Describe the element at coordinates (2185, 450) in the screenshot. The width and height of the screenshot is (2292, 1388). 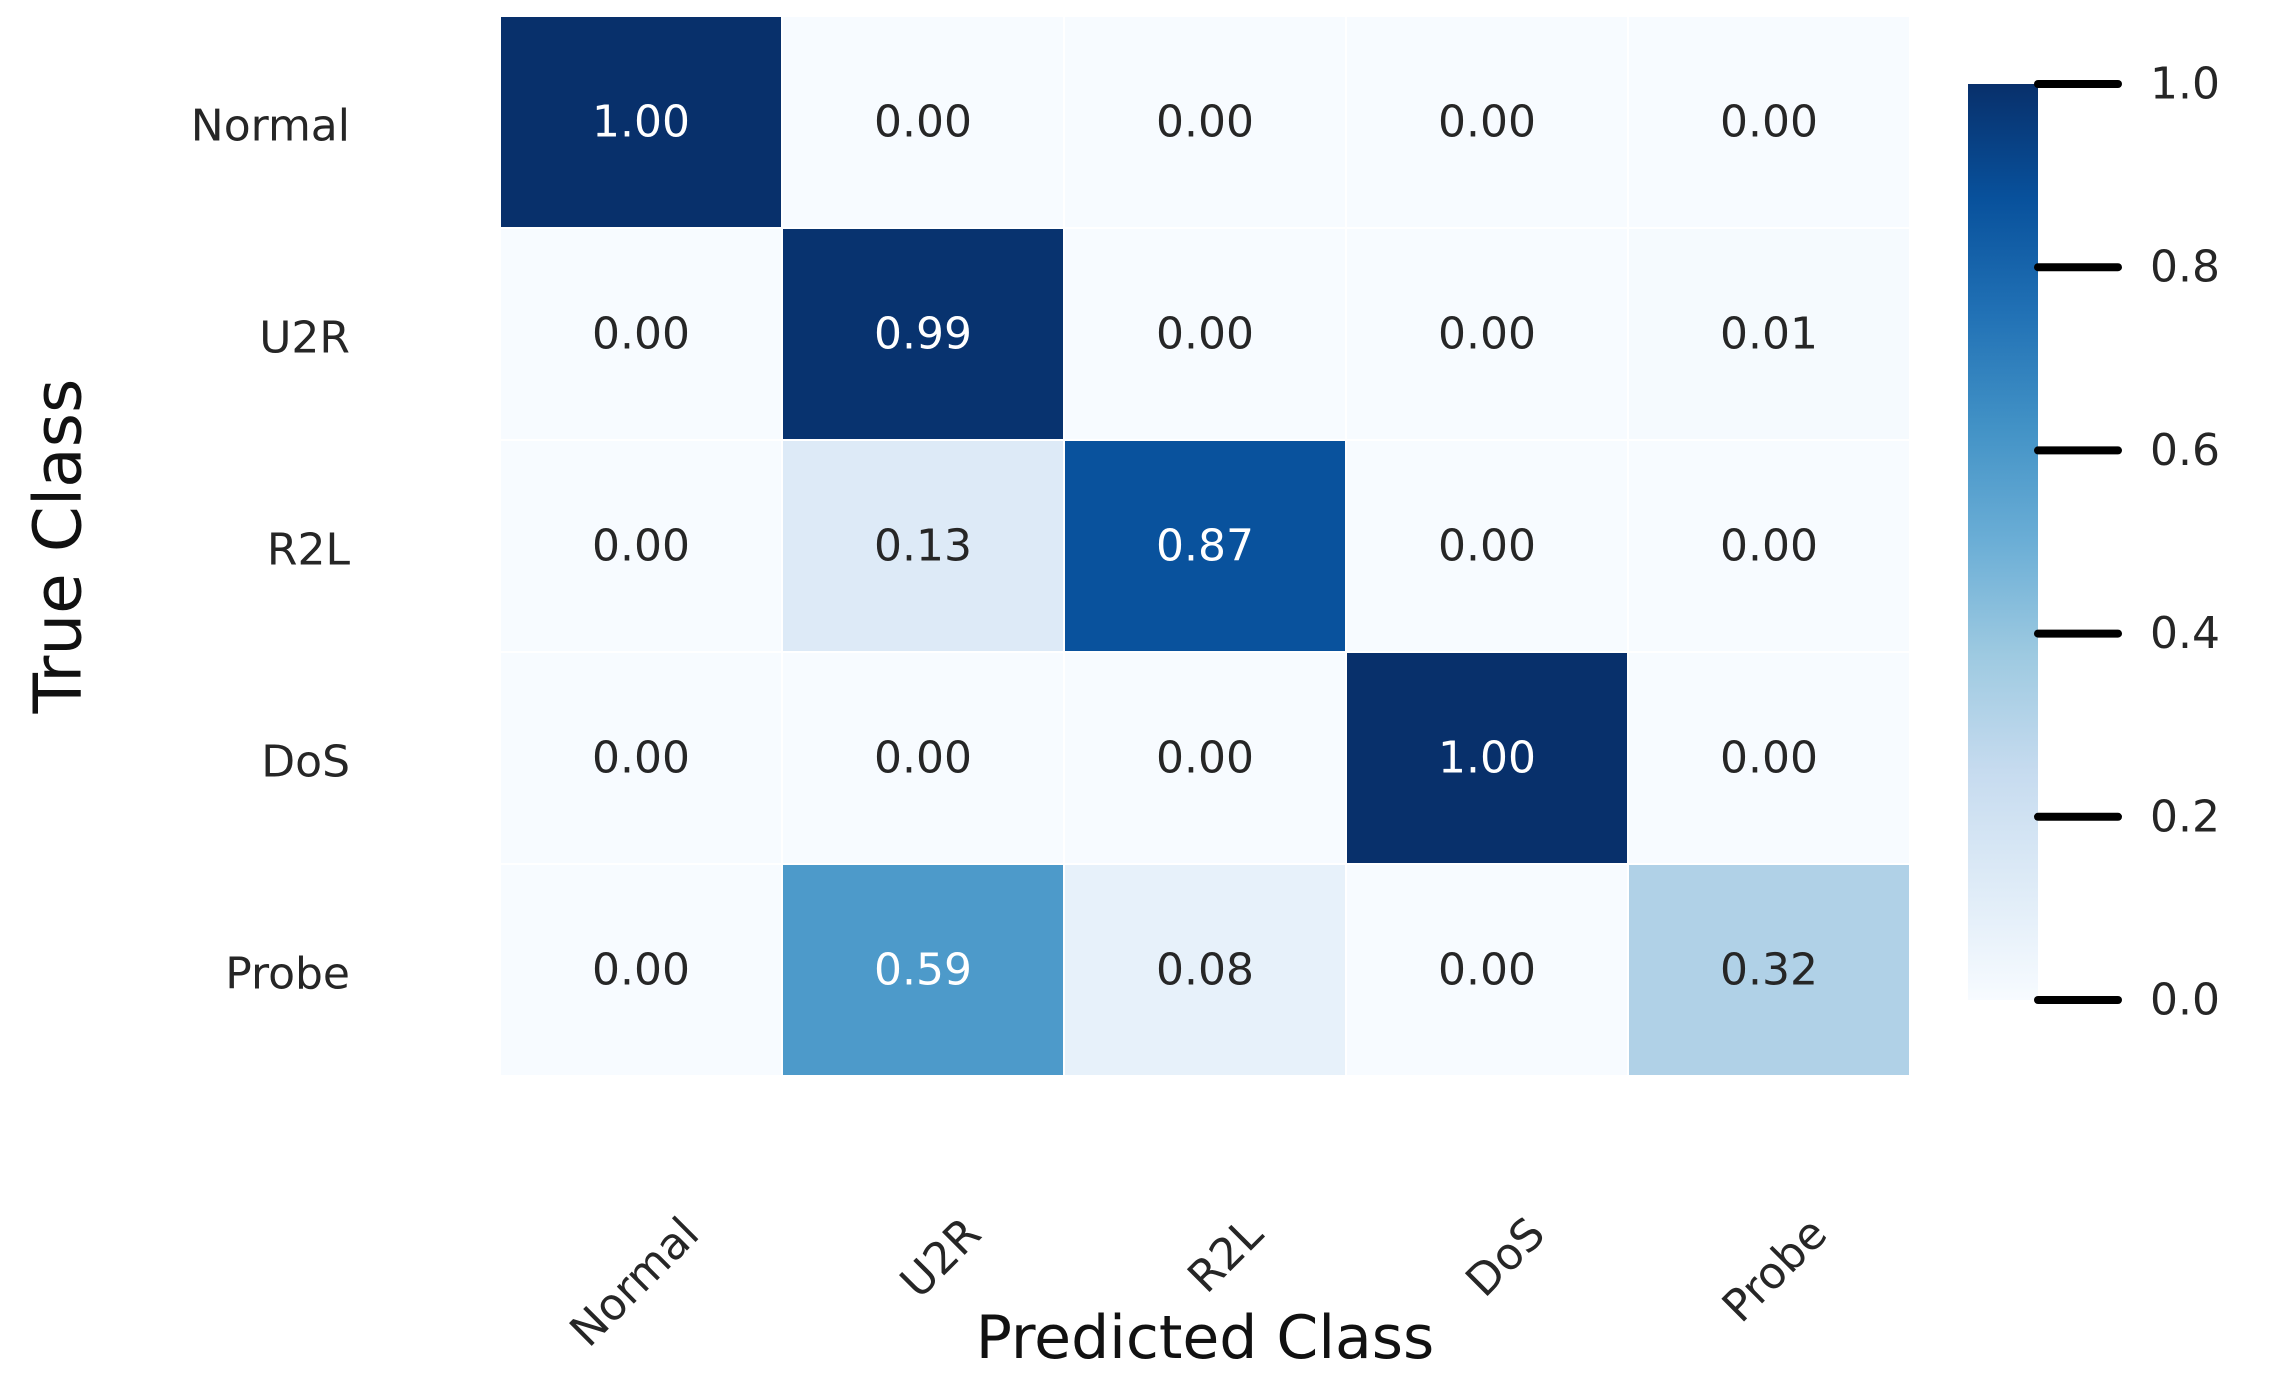
I see `colorbar-tick-label-2: 0.6` at that location.